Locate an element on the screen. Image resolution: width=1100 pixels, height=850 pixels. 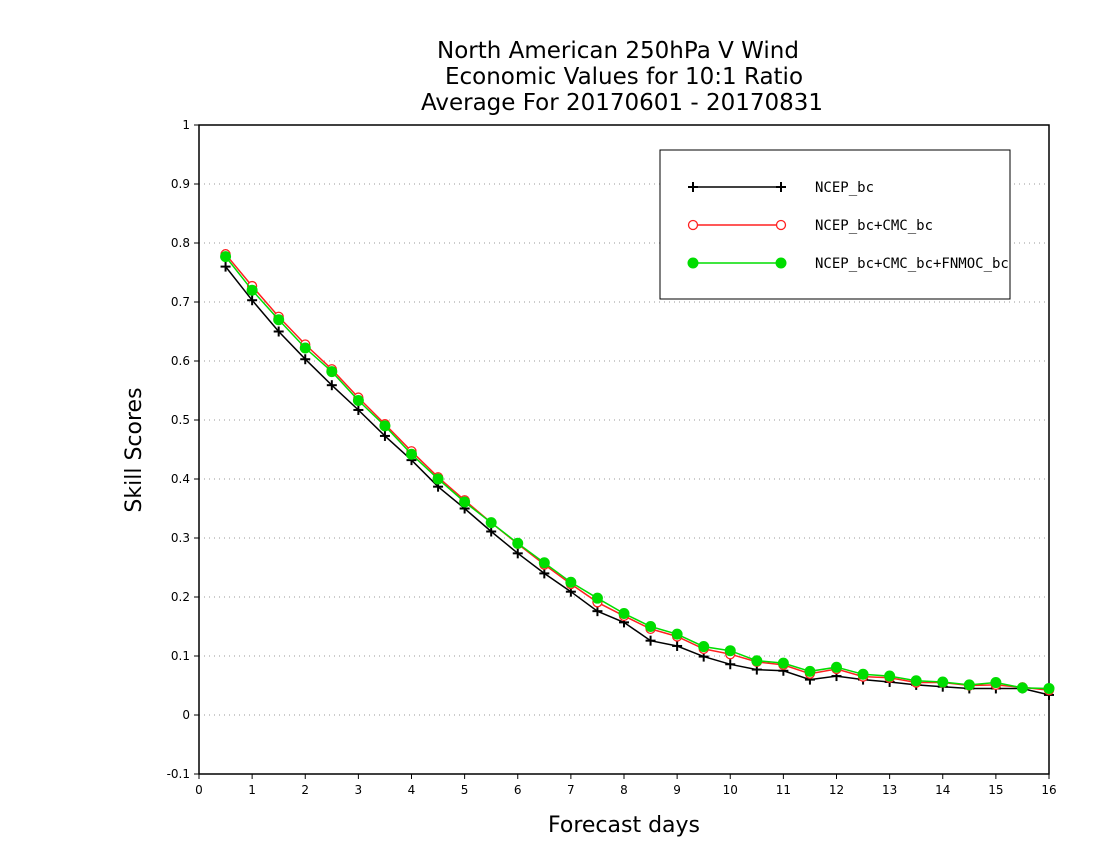
legend-label: NCEP_bc+CMC_bc+FNMOC_bc is located at coordinates (912, 264).